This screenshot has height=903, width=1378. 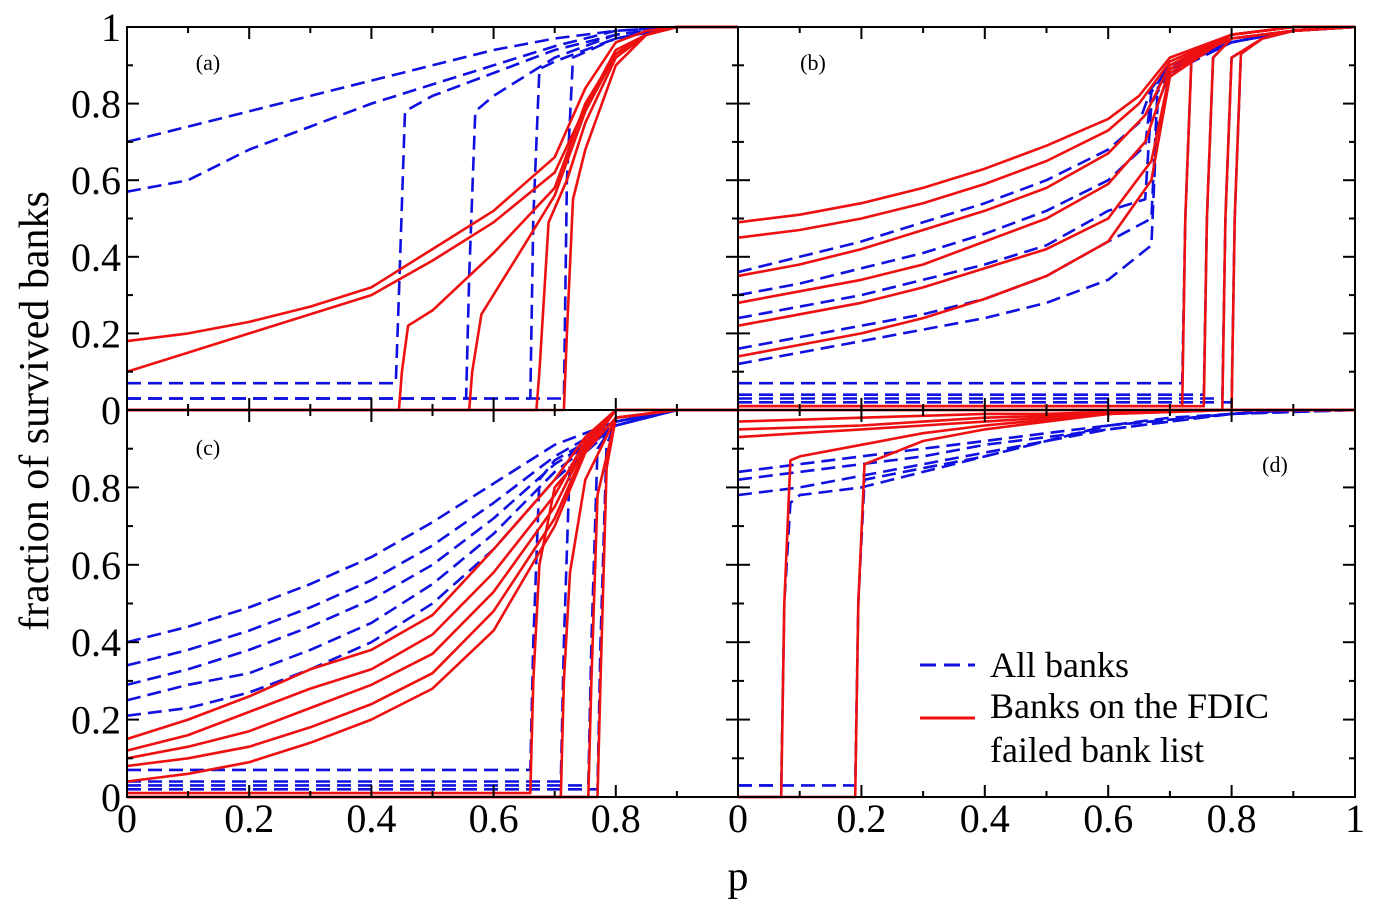 What do you see at coordinates (1097, 750) in the screenshot?
I see `legend-label-fdic-failed-line2: failed bank list` at bounding box center [1097, 750].